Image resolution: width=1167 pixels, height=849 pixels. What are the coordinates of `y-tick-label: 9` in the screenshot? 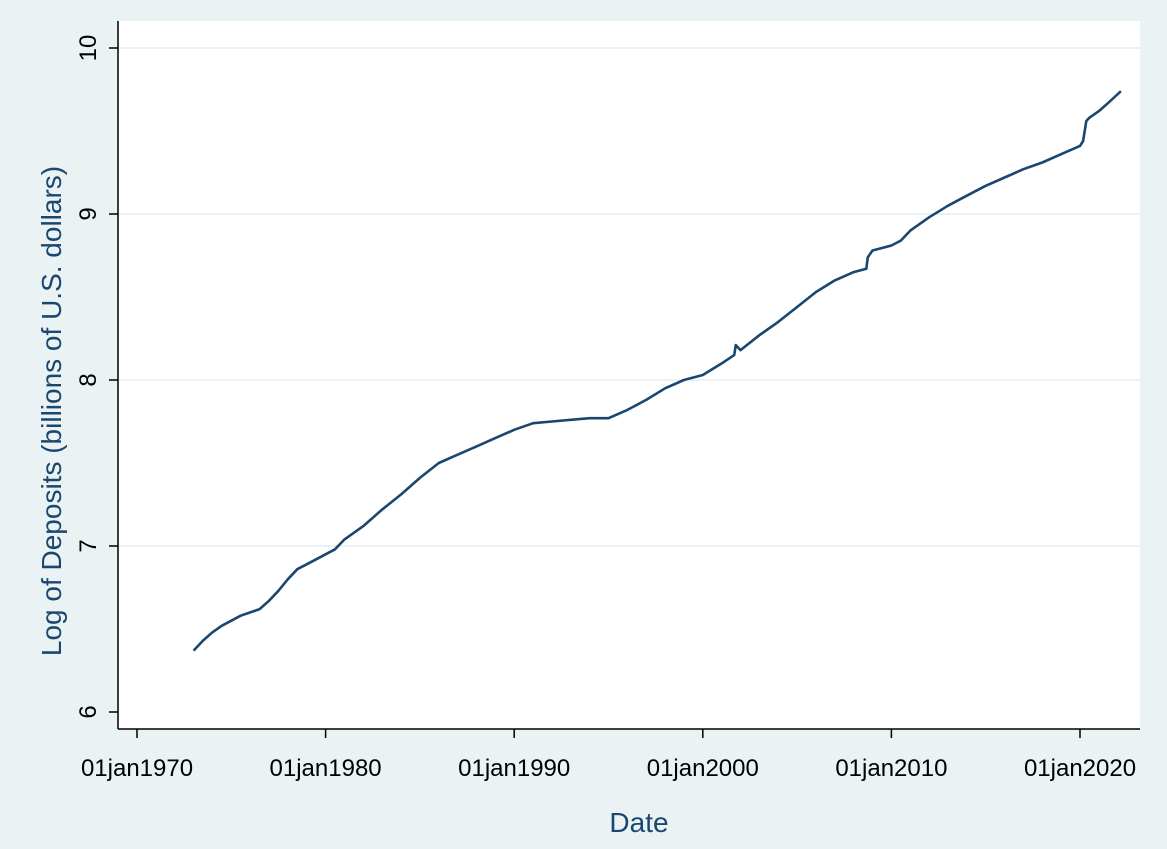 It's located at (88, 213).